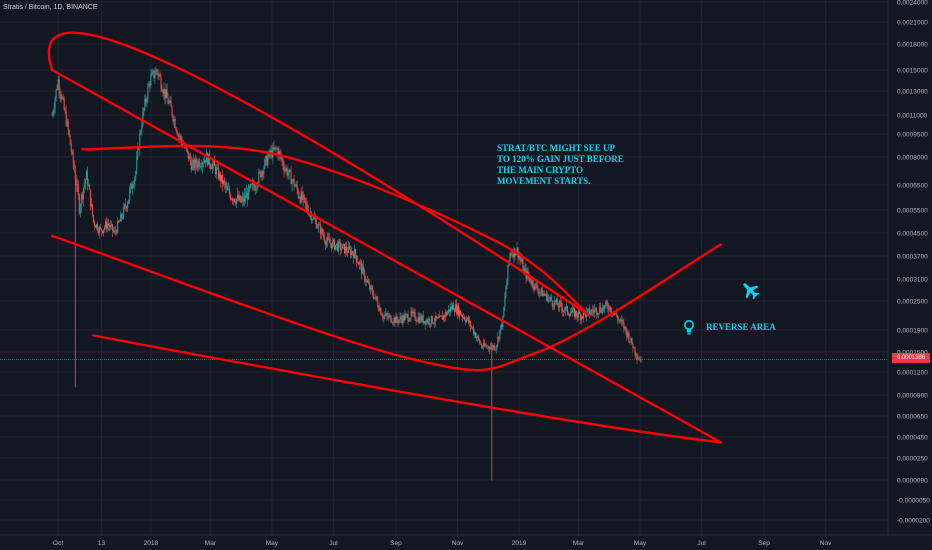 The image size is (932, 550). I want to click on x-tick-label: 13, so click(102, 543).